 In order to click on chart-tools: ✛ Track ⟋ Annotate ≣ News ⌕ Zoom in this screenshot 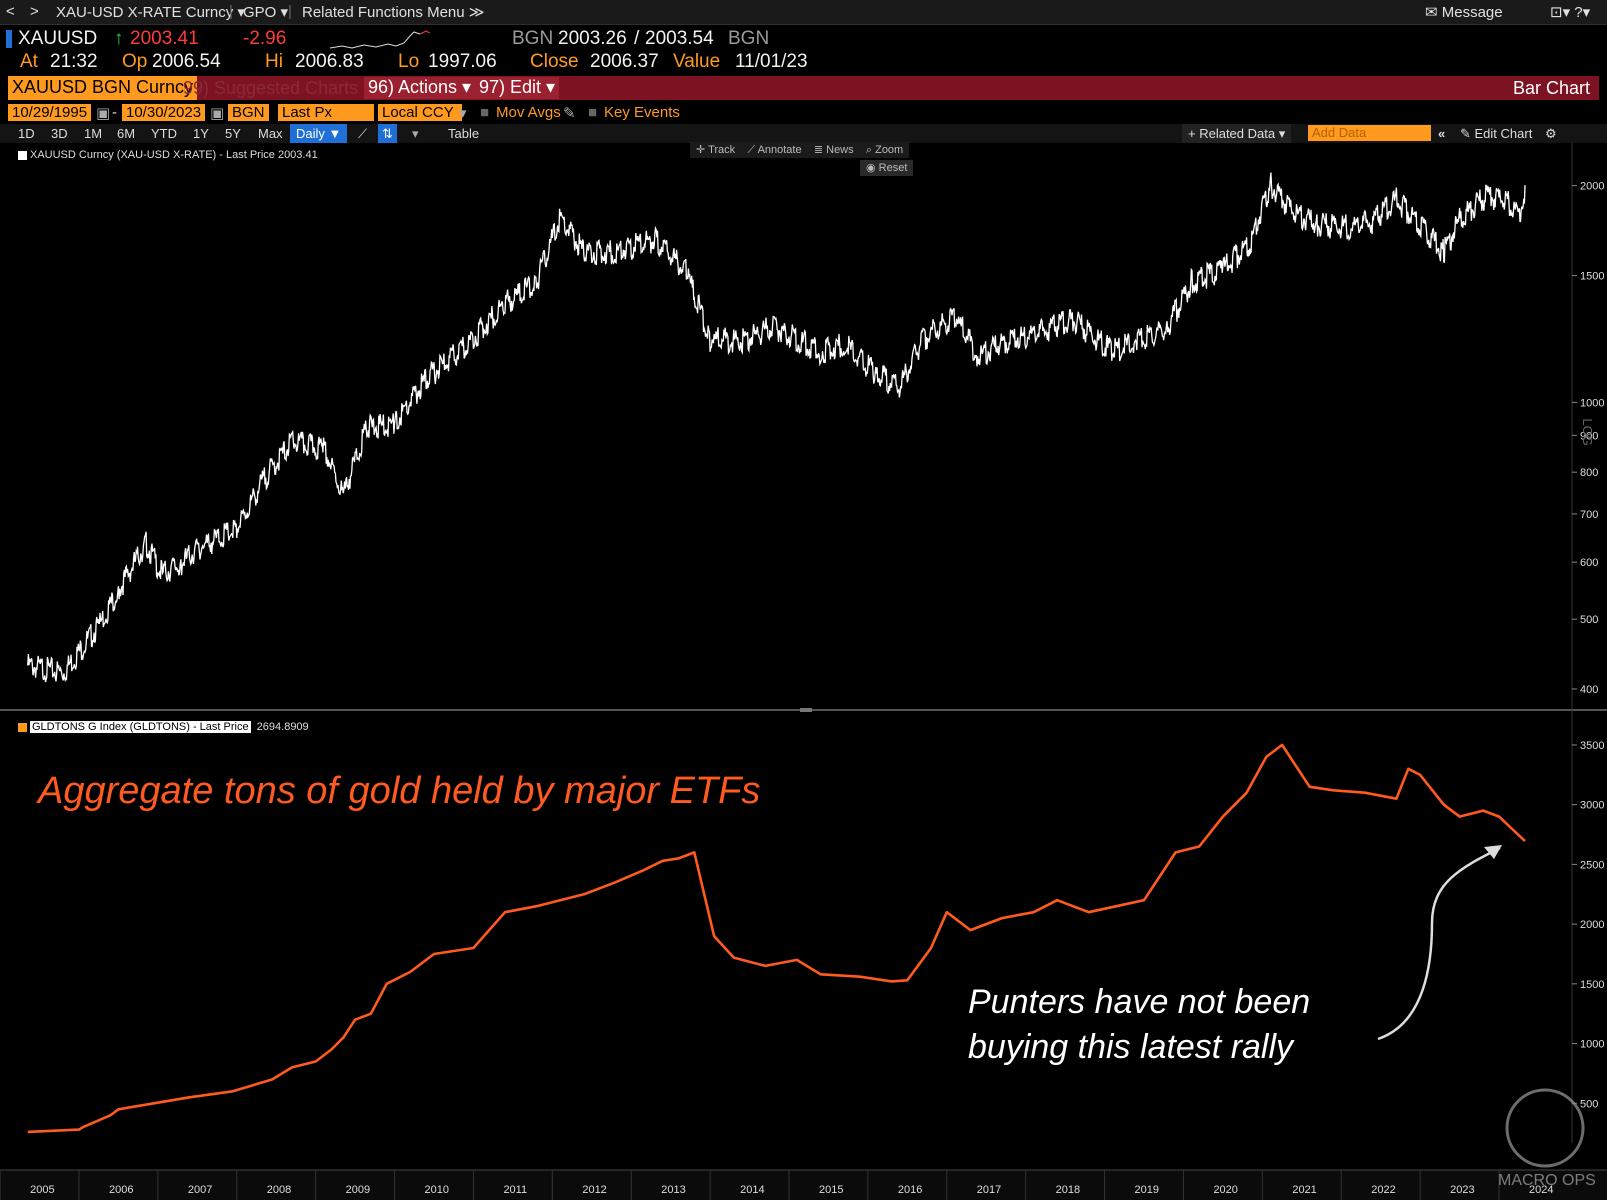, I will do `click(800, 150)`.